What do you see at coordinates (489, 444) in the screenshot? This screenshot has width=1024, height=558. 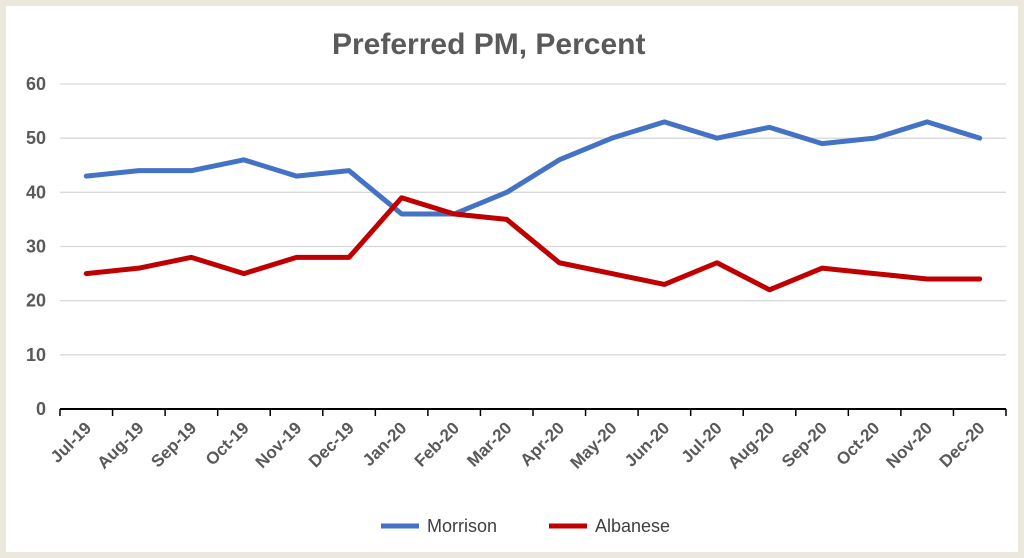 I see `x-tick-label: Mar-20` at bounding box center [489, 444].